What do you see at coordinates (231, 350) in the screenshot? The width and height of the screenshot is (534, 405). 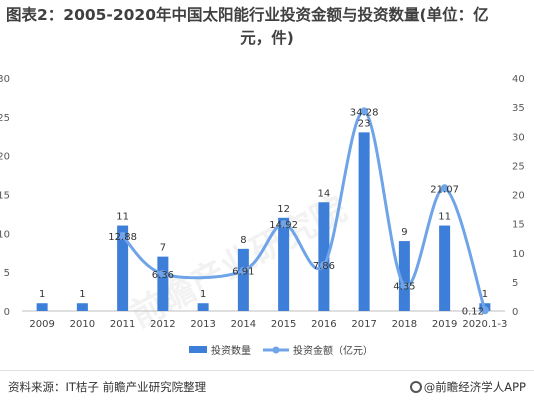 I see `legend-bar-label: 投资数量` at bounding box center [231, 350].